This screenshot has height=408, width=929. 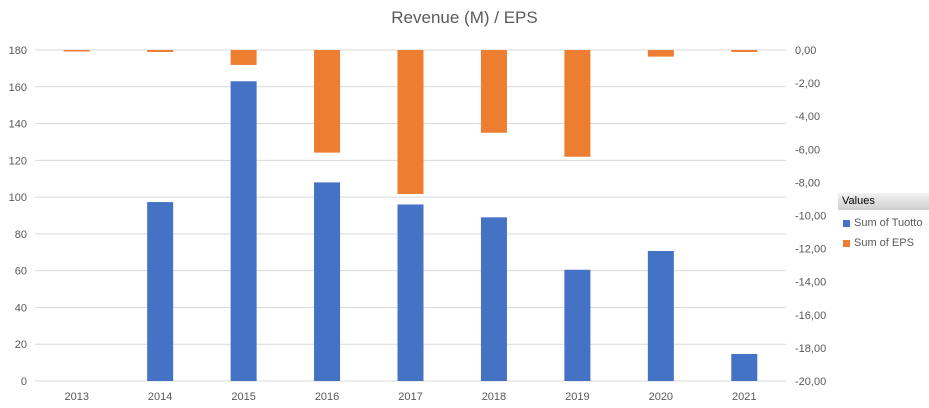 I want to click on legend-swatch-eps, so click(x=846, y=243).